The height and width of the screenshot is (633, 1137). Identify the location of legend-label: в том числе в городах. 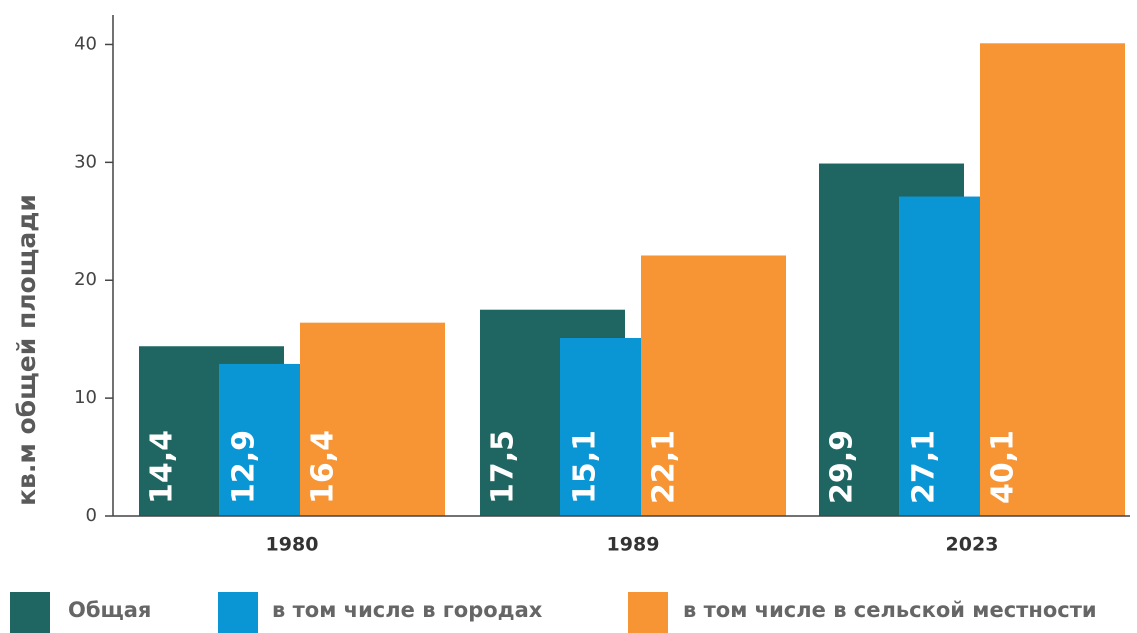
(407, 610).